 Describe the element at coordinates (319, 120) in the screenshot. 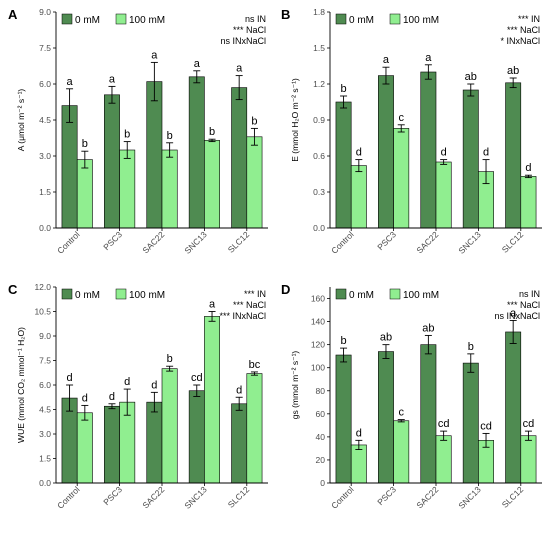

I see `y-tick-label: 0.9` at that location.